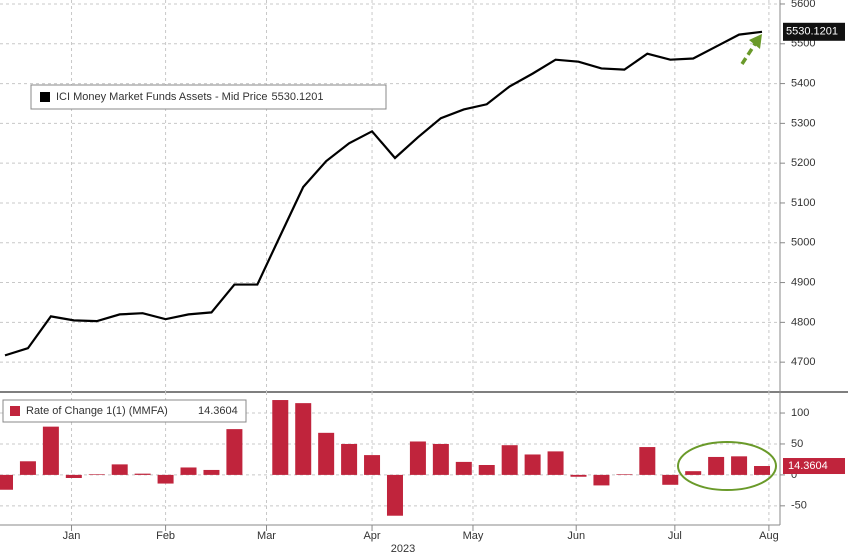 This screenshot has height=556, width=848. Describe the element at coordinates (371, 536) in the screenshot. I see `x-tick-label: Apr` at that location.